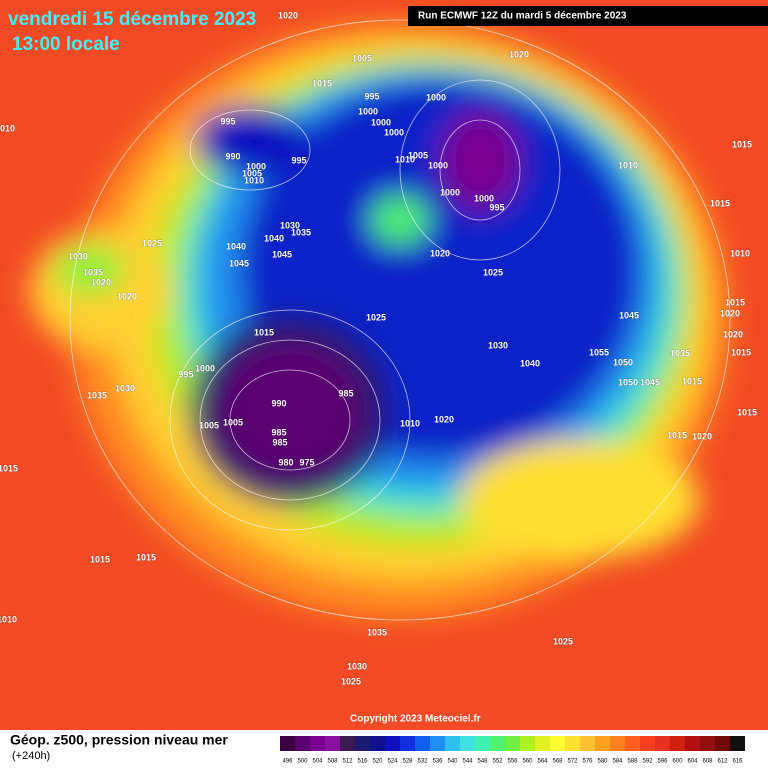  What do you see at coordinates (377, 762) in the screenshot?
I see `legend-label: 520` at bounding box center [377, 762].